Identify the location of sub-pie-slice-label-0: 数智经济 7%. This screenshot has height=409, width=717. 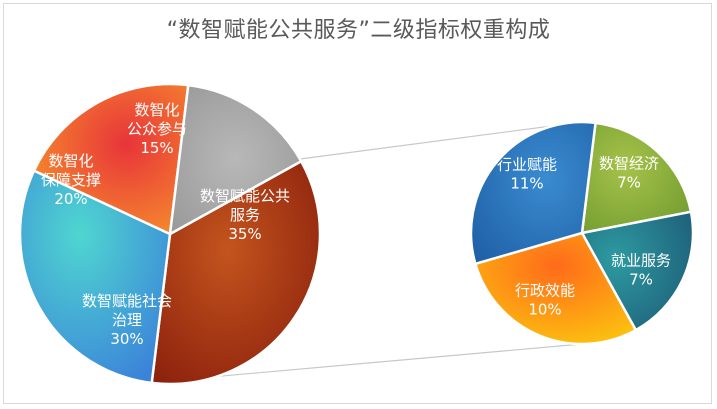
(629, 173).